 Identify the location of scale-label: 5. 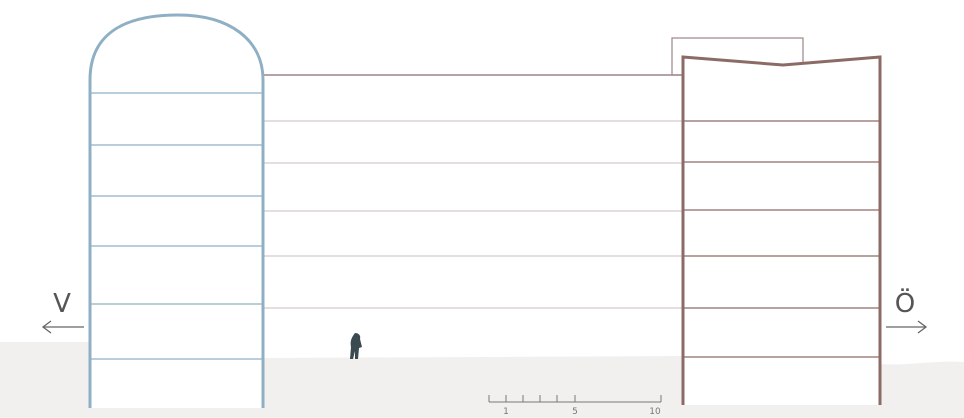
(575, 412).